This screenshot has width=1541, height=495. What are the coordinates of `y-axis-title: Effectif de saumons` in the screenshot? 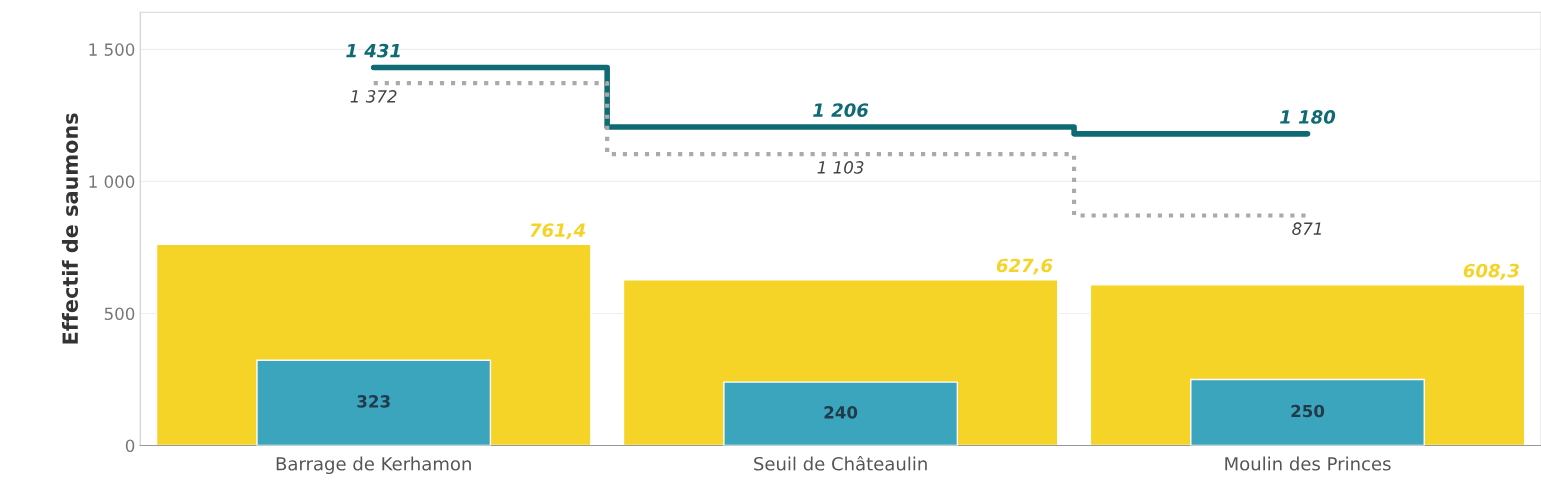 It's located at (70, 228).